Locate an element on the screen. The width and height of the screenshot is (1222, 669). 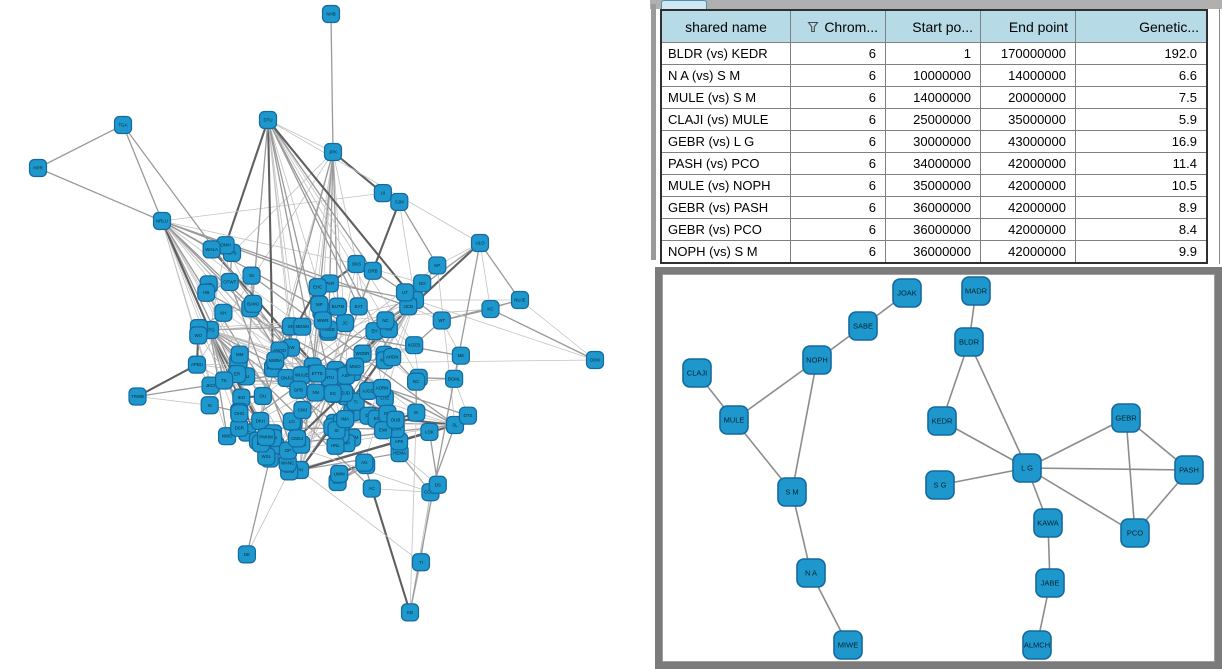
network-node: AHDN is located at coordinates (392, 357).